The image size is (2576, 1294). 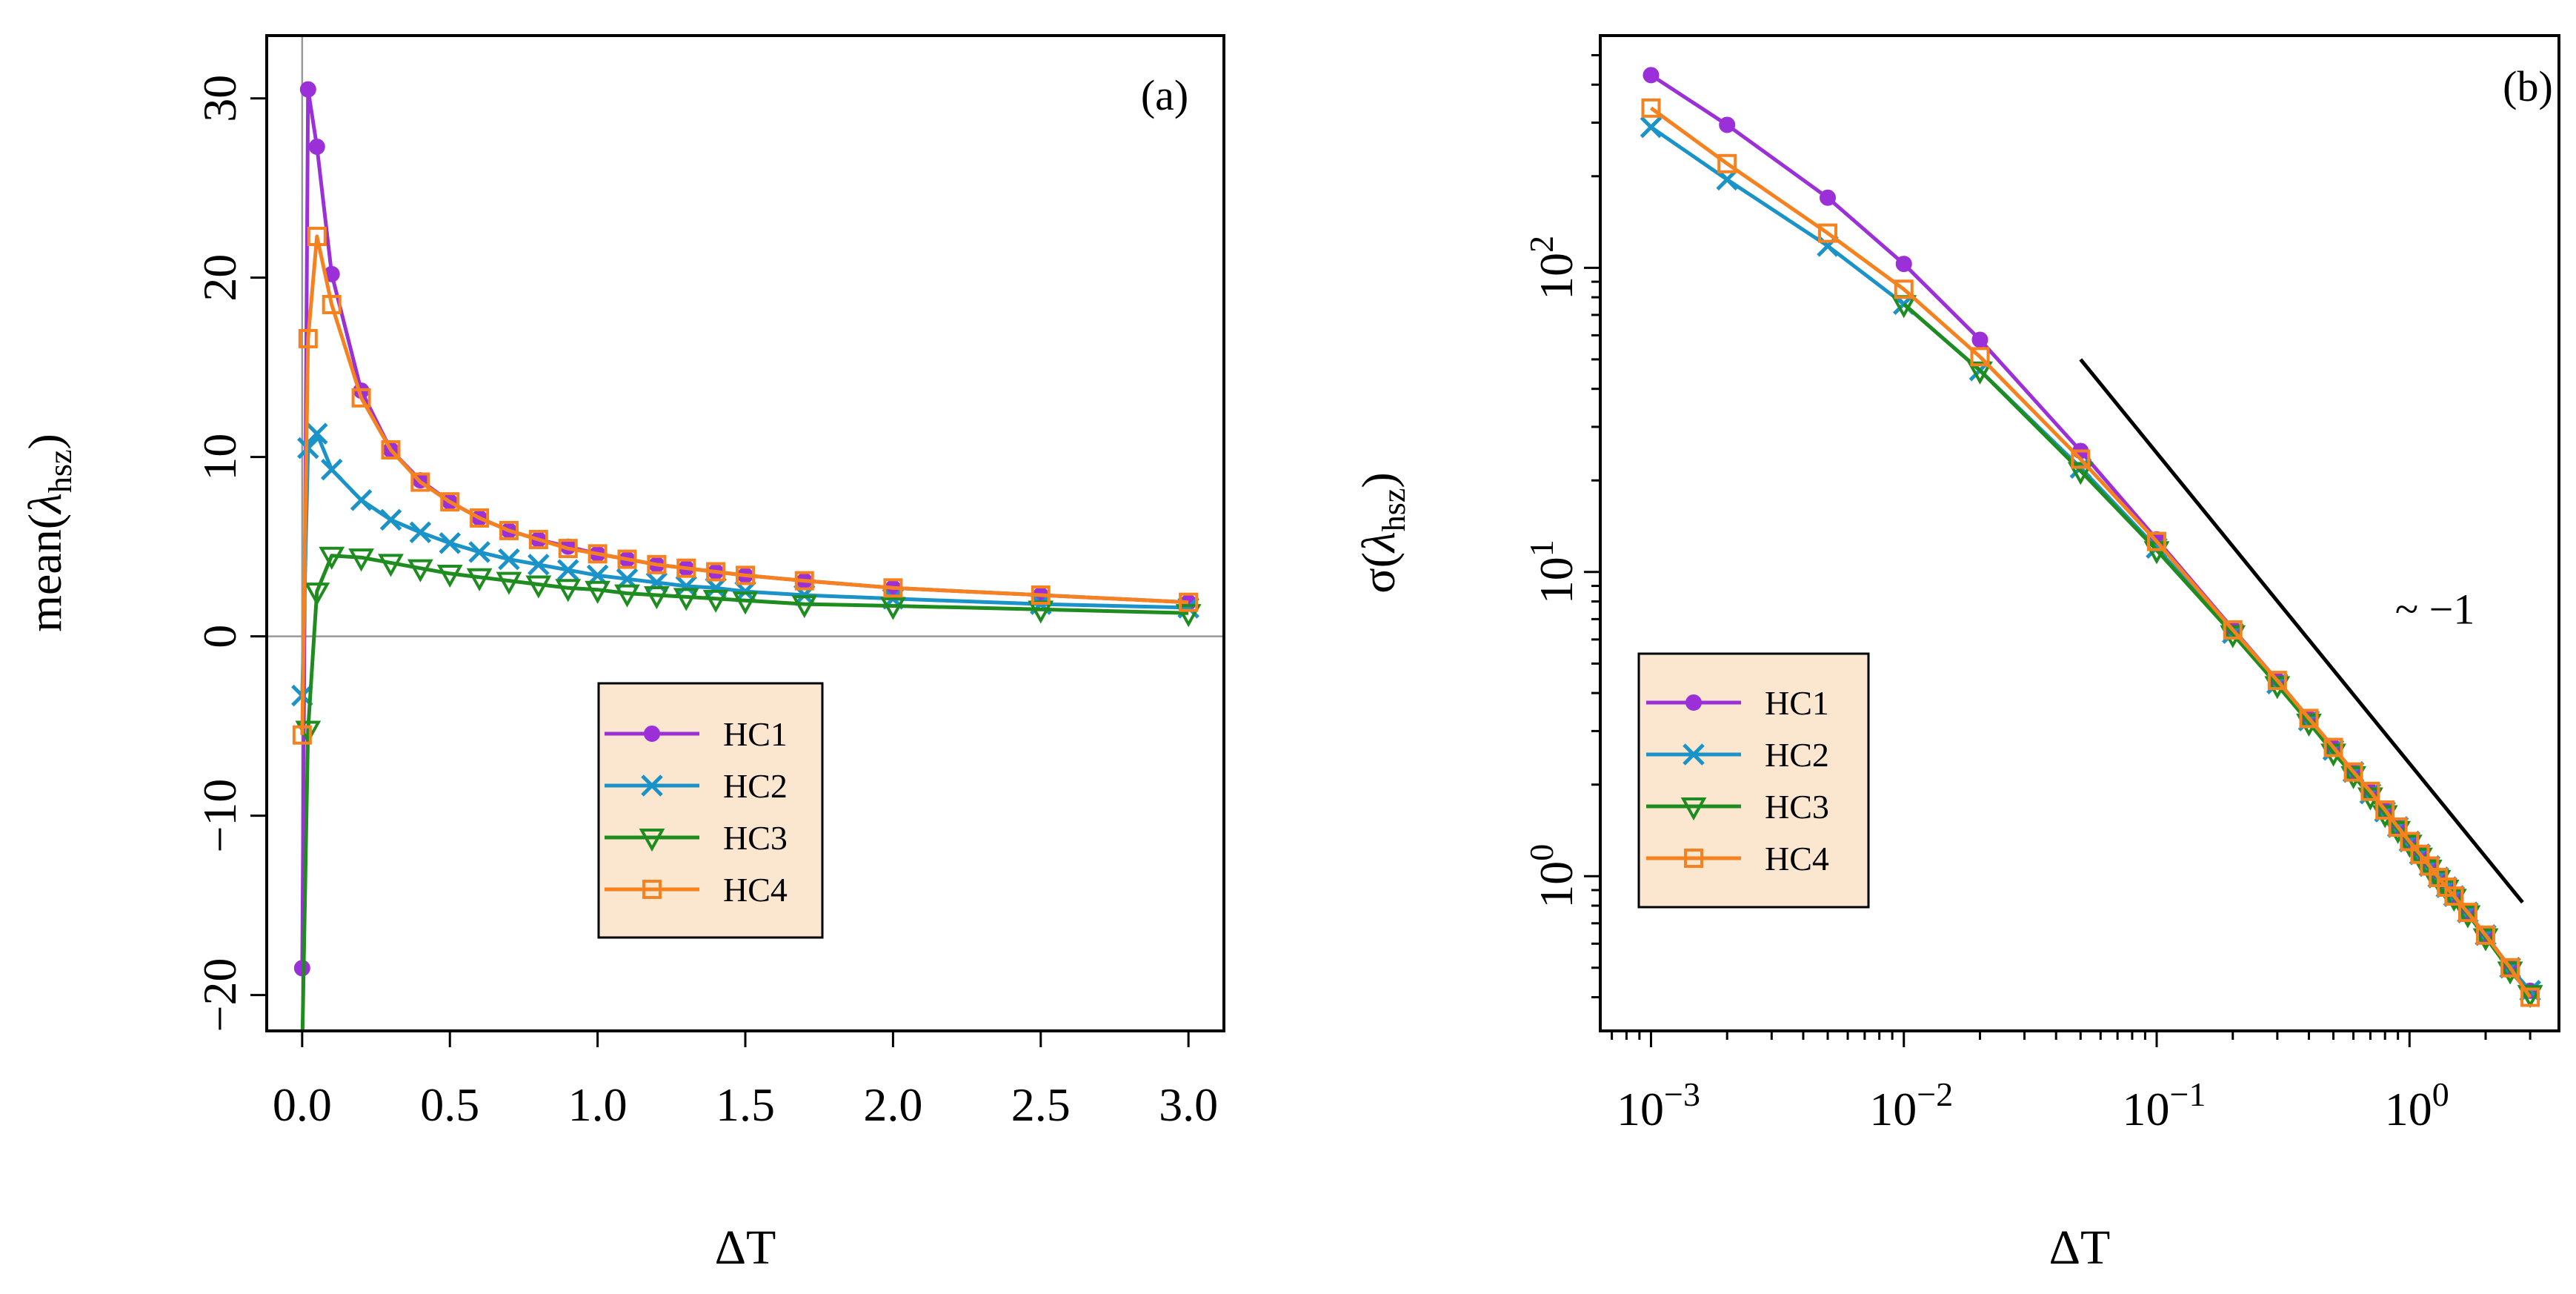 What do you see at coordinates (696, 838) in the screenshot?
I see `legend-entry-hc3: HC3` at bounding box center [696, 838].